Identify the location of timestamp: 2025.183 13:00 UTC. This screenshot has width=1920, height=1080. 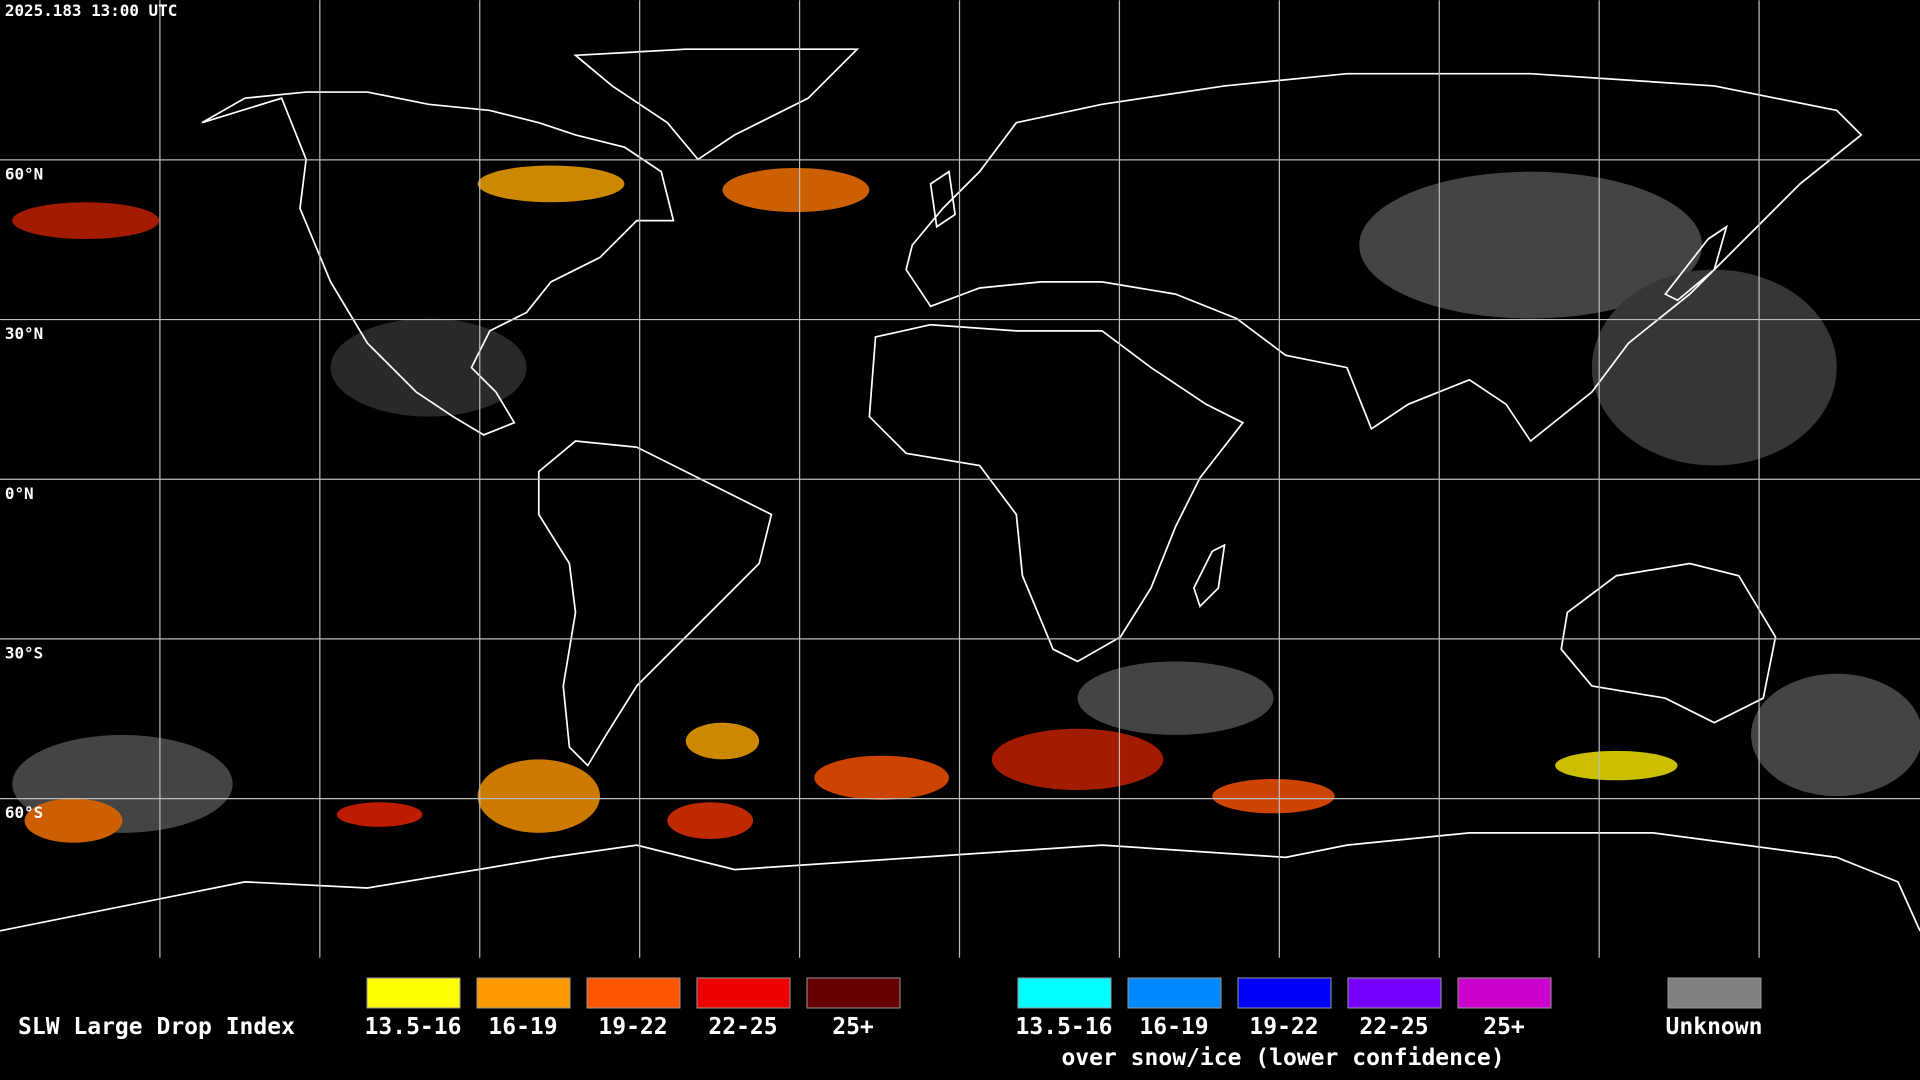
(91, 10).